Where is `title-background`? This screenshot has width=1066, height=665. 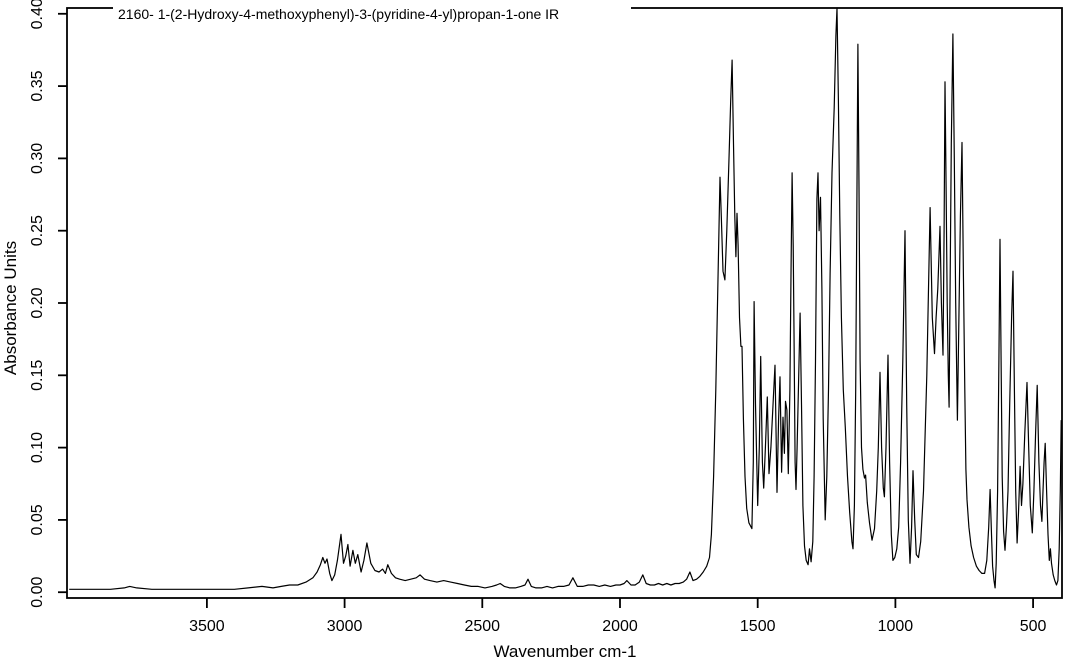
title-background is located at coordinates (372, 8).